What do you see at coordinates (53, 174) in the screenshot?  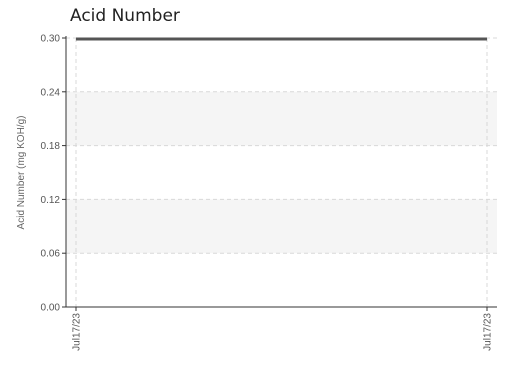 I see `y-axis-ticks: 0.00 0.06 0.12 0.18 0.24 0.30` at bounding box center [53, 174].